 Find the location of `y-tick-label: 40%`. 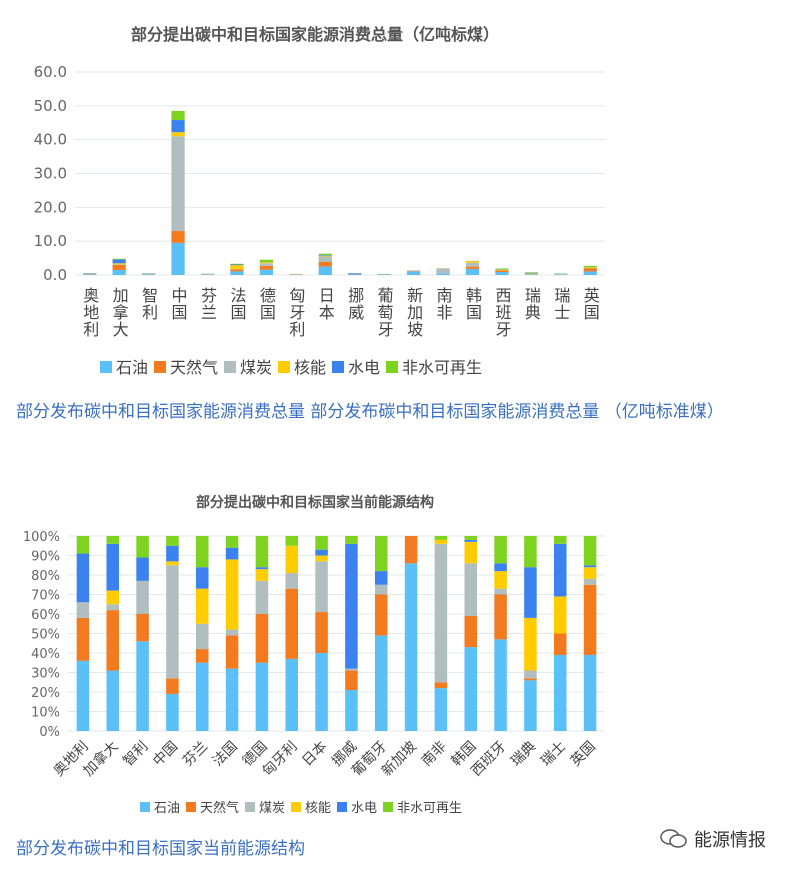

y-tick-label: 40% is located at coordinates (45, 654).